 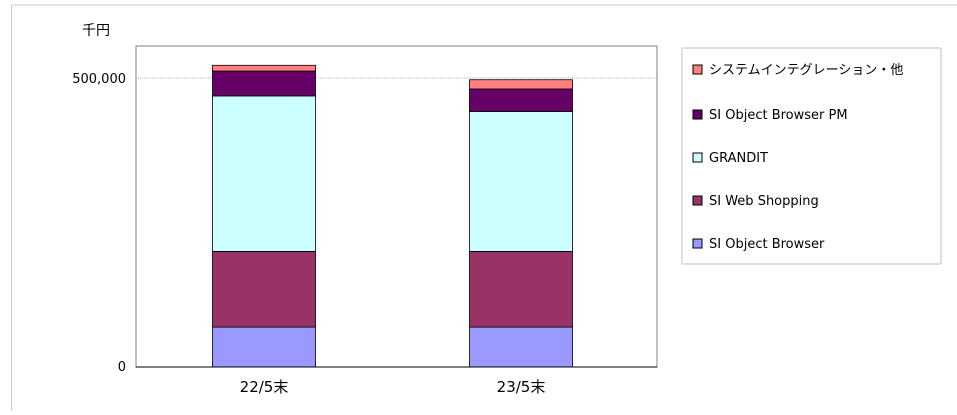 What do you see at coordinates (806, 70) in the screenshot?
I see `legend-label: システムインテグレーション・他` at bounding box center [806, 70].